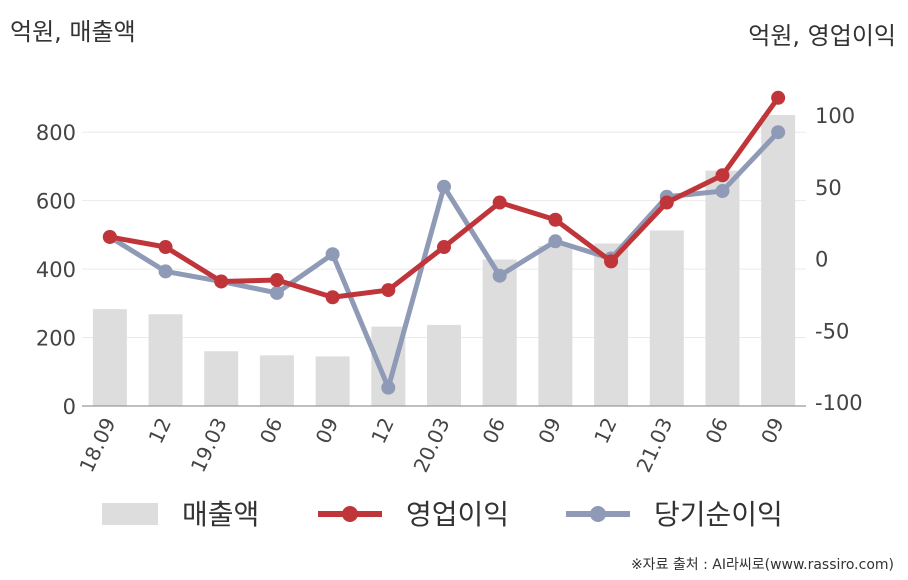 The height and width of the screenshot is (580, 908). Describe the element at coordinates (209, 445) in the screenshot. I see `x-tick-label: 19.03` at that location.